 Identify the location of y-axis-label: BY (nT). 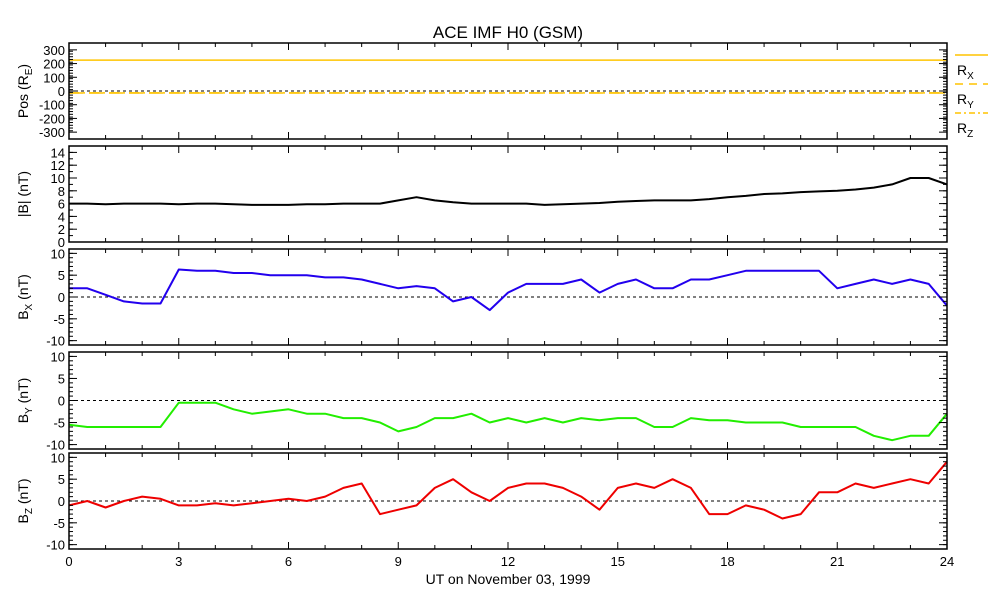
(25, 401).